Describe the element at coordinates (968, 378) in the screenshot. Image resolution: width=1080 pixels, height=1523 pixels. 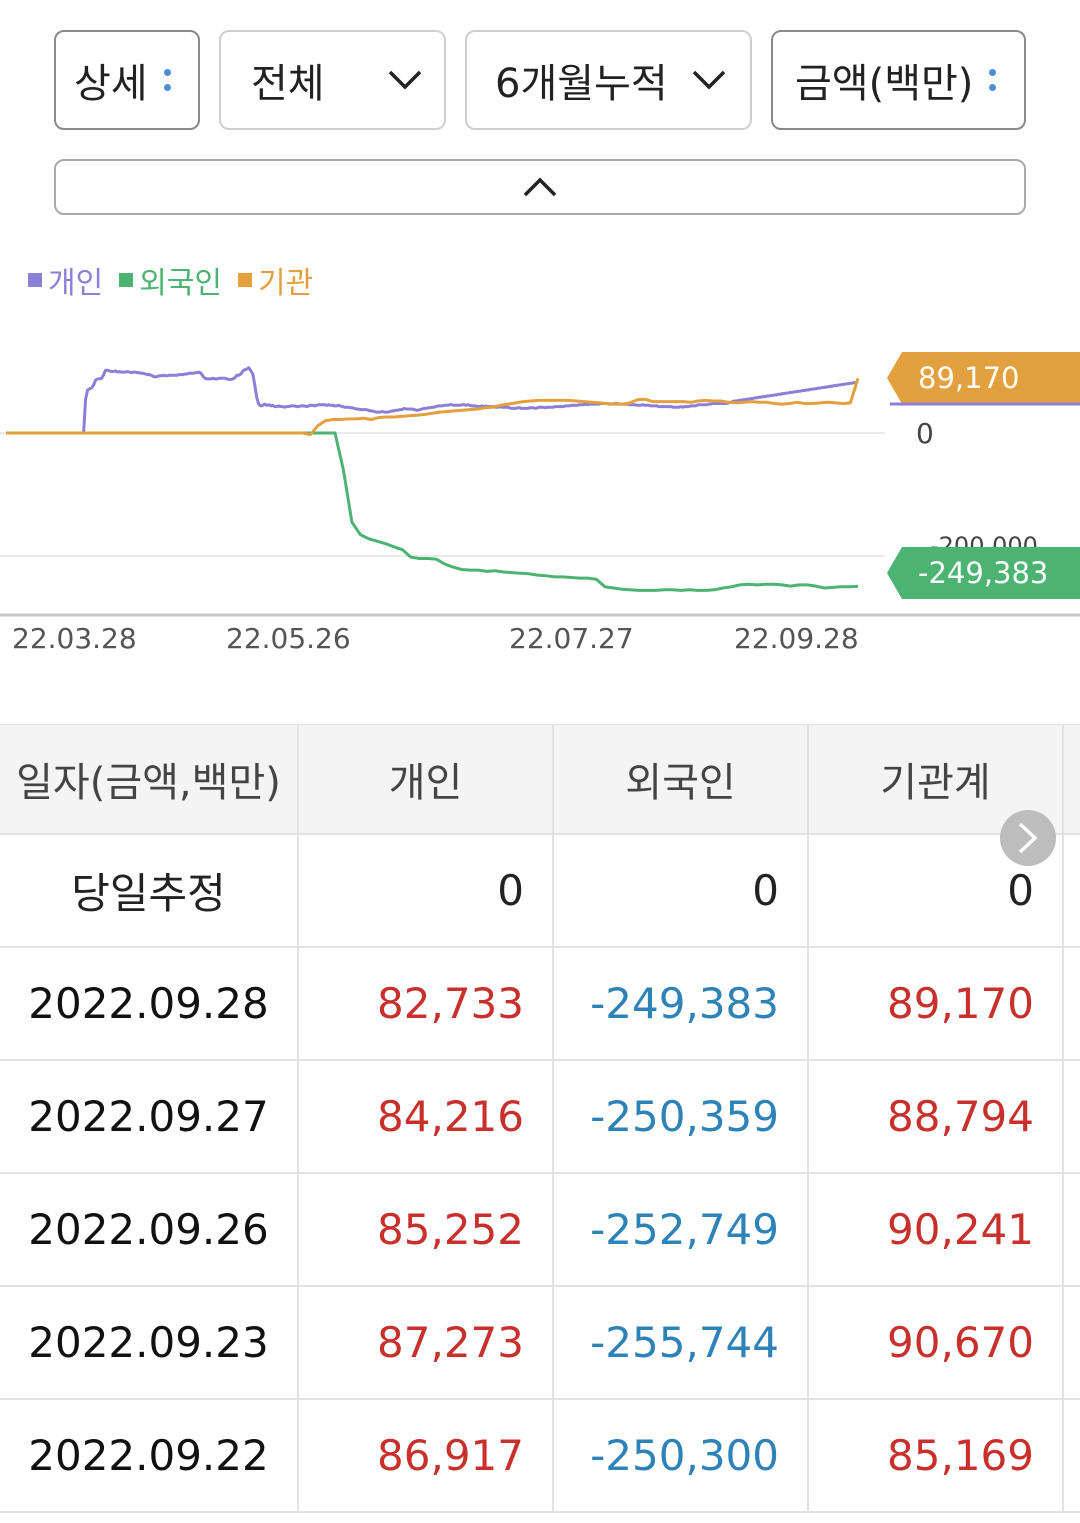
I see `institution-last-value-tag-text: 89,170` at that location.